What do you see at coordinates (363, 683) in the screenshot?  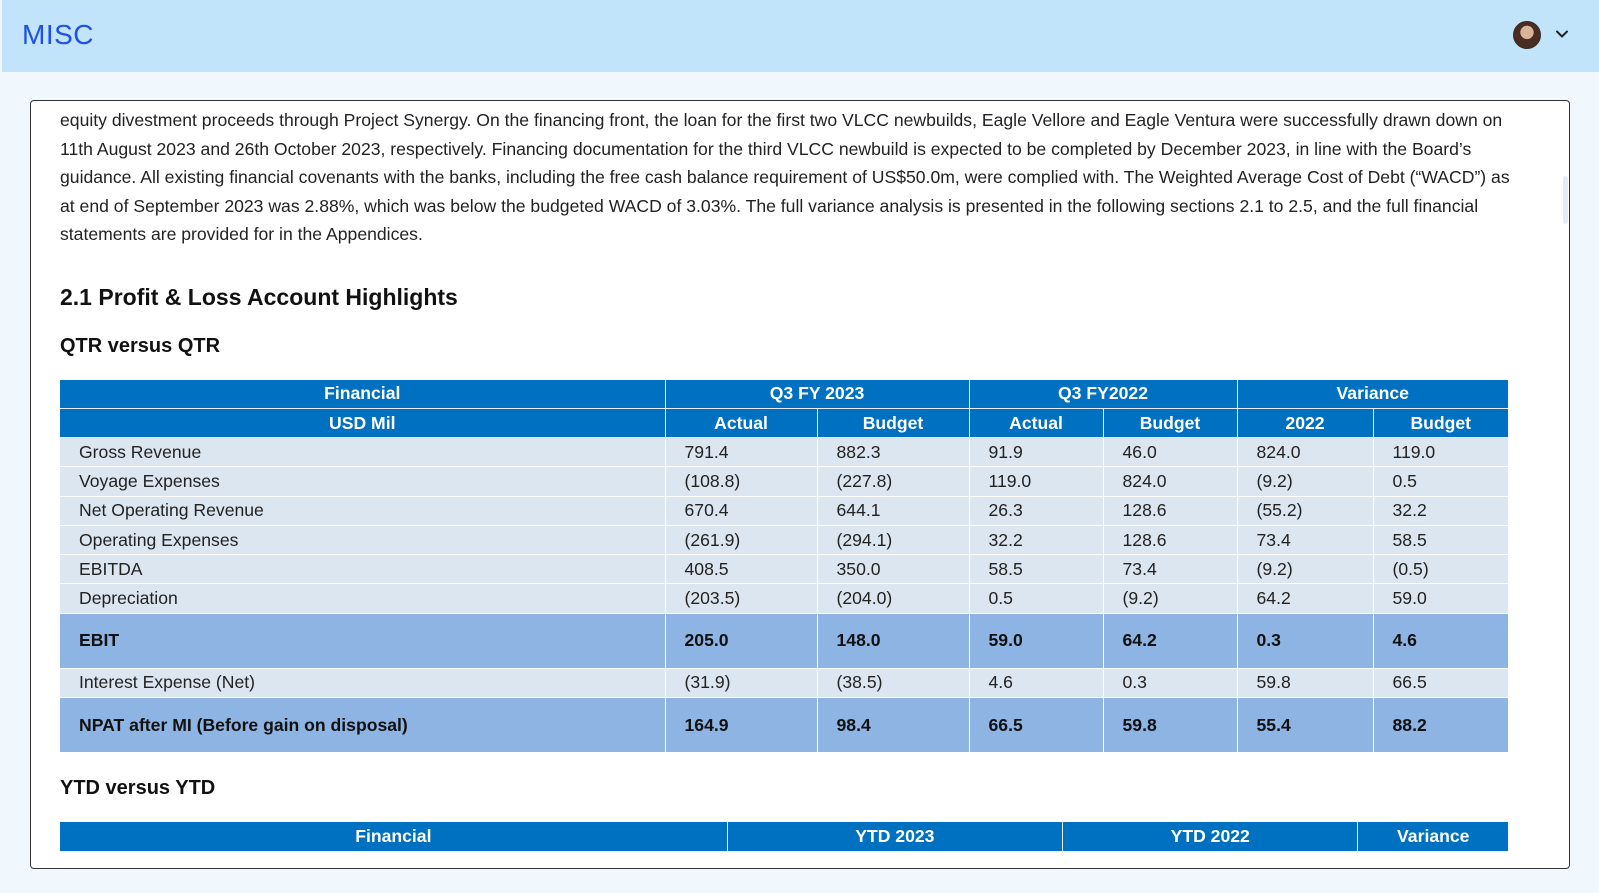 I see `row-label: Interest Expense (Net)` at bounding box center [363, 683].